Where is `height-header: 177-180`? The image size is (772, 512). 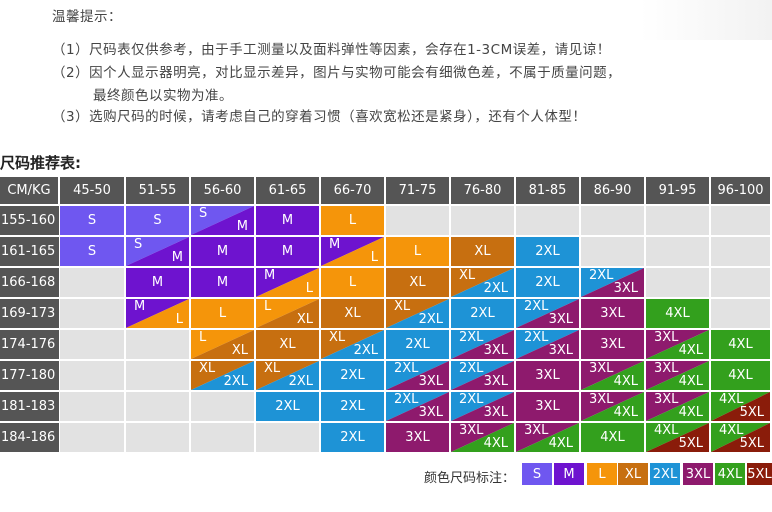
height-header: 177-180 is located at coordinates (29, 375).